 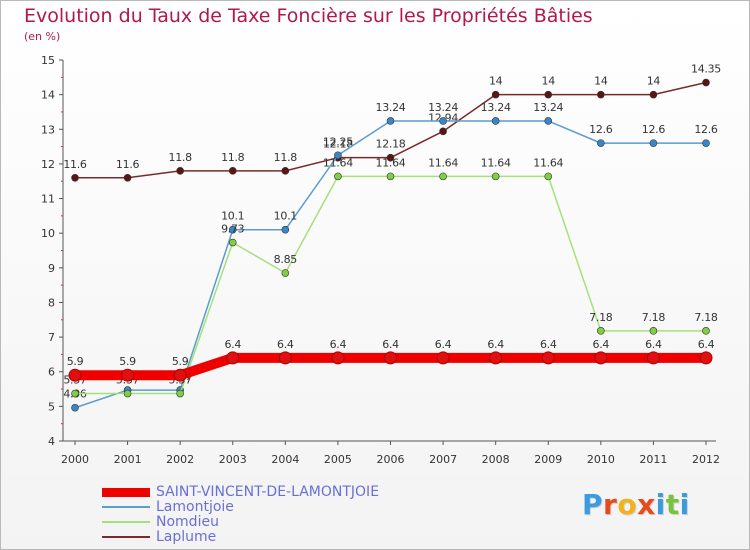 I want to click on data-label: 9.73, so click(x=233, y=229).